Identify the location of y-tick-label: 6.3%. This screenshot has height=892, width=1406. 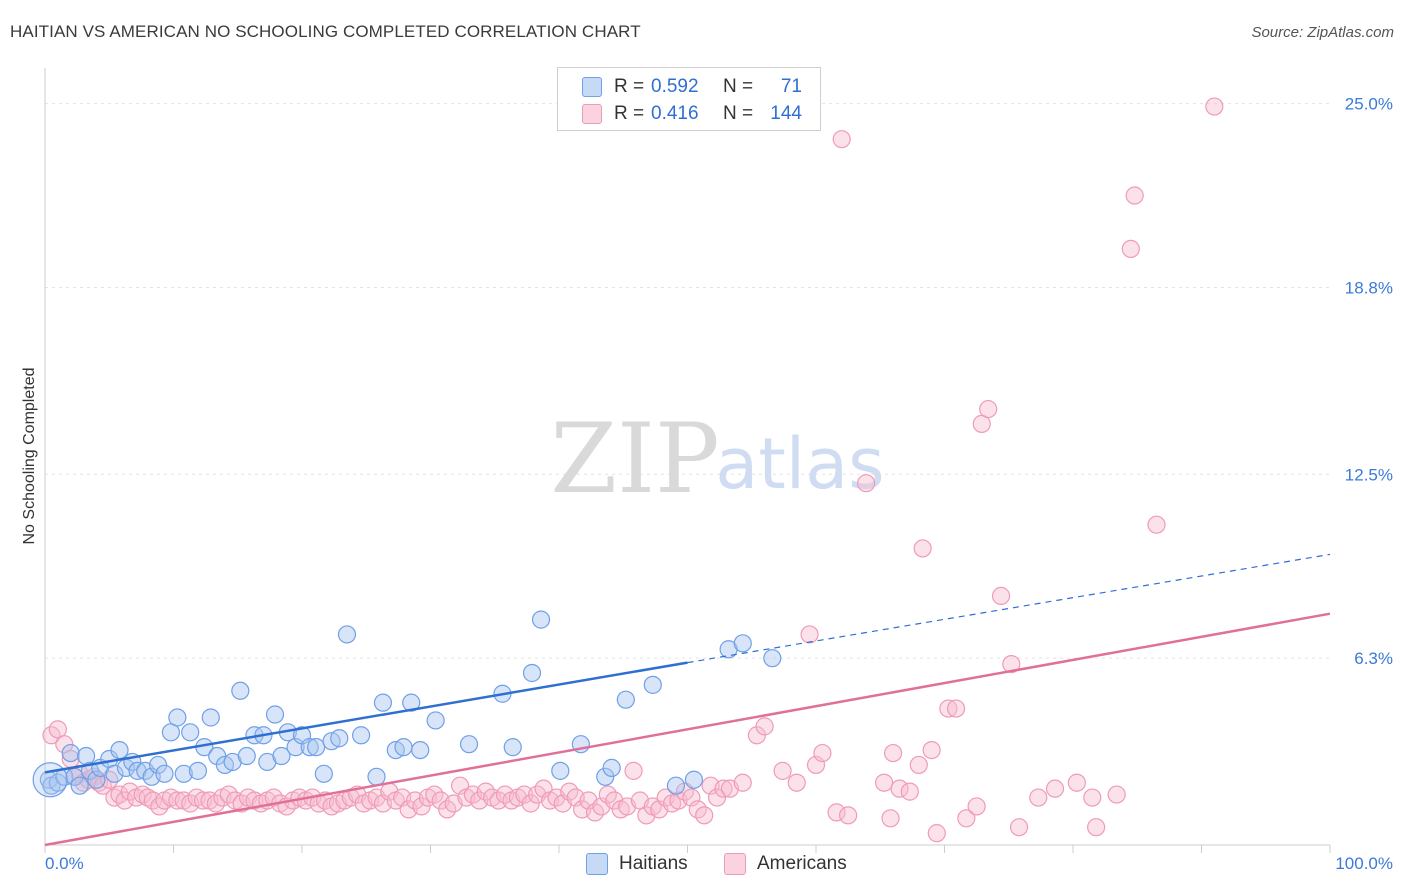
(1373, 658).